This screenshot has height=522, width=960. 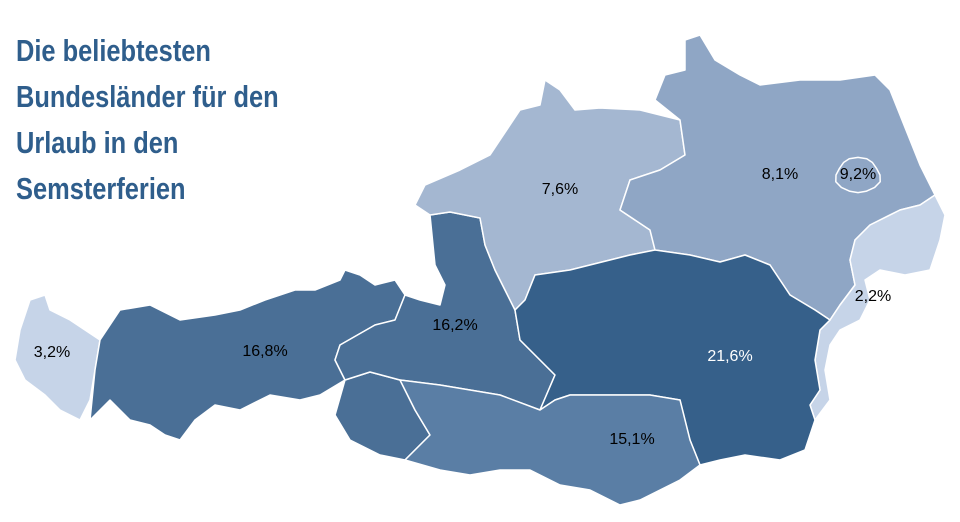 What do you see at coordinates (454, 325) in the screenshot?
I see `value-label: 16,2%` at bounding box center [454, 325].